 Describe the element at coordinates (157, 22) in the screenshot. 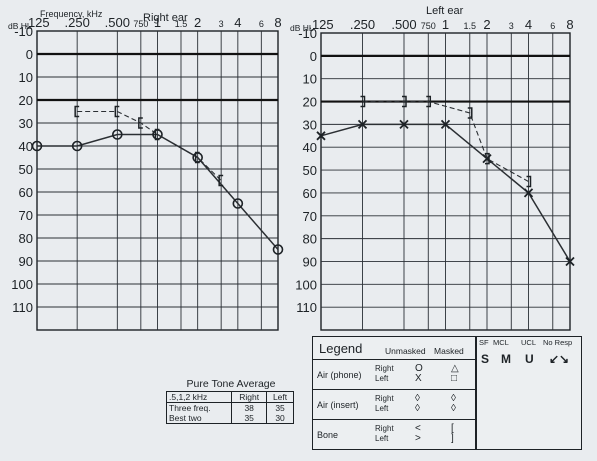

I see `right-xtick-label: 1` at that location.